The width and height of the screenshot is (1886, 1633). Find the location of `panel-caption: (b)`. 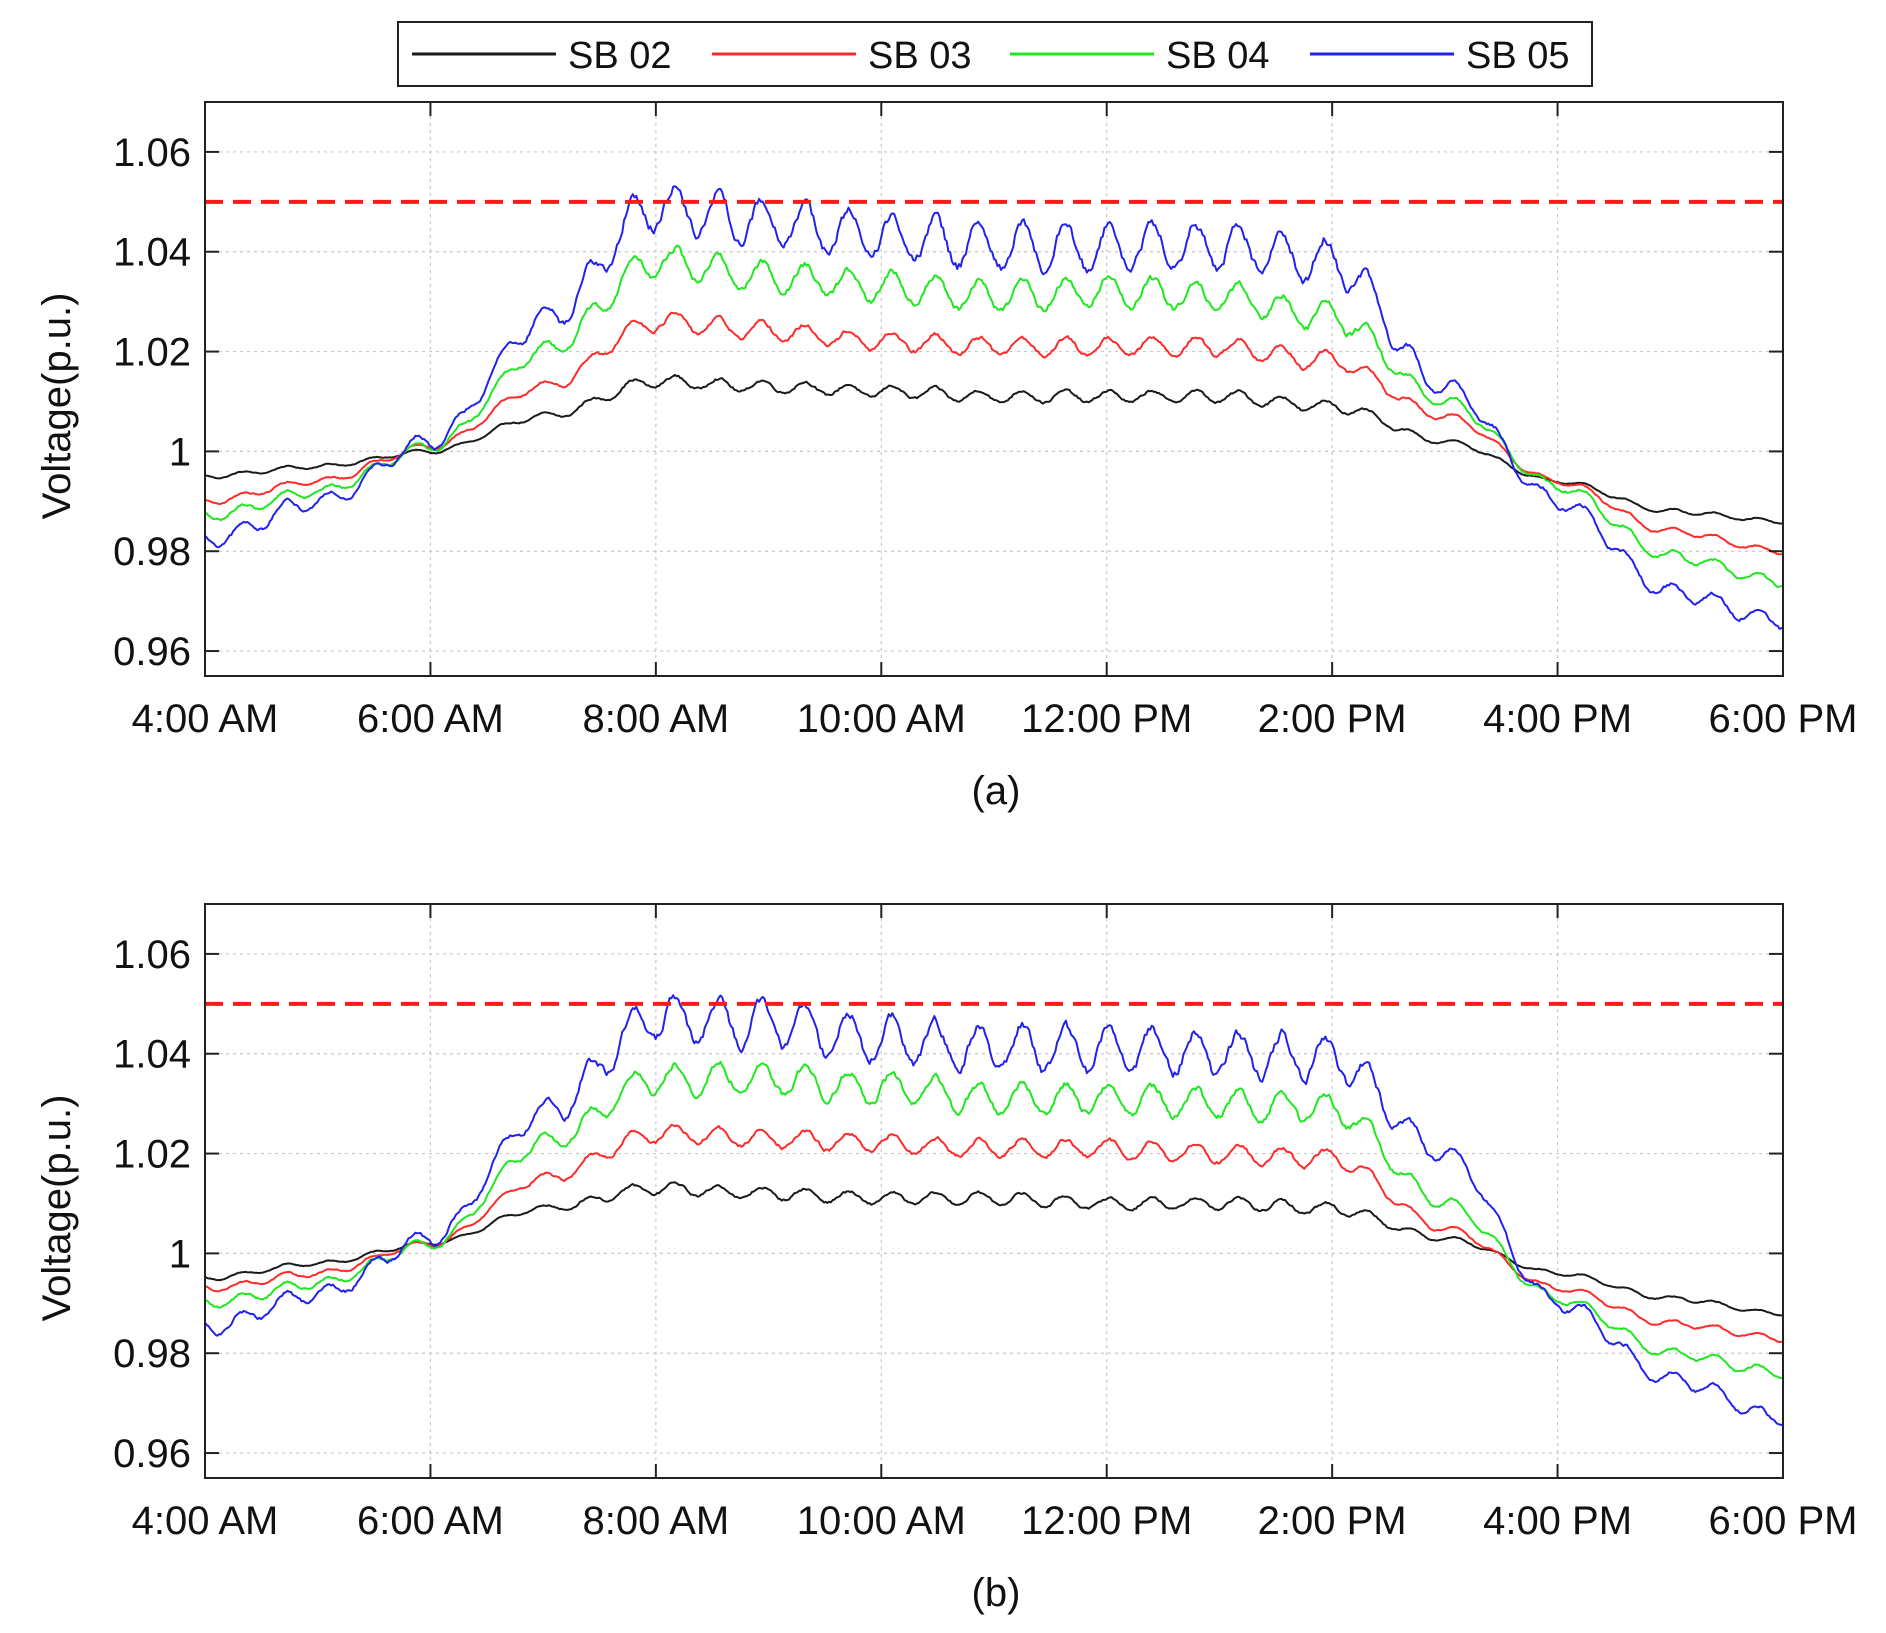

panel-caption: (b) is located at coordinates (996, 1593).